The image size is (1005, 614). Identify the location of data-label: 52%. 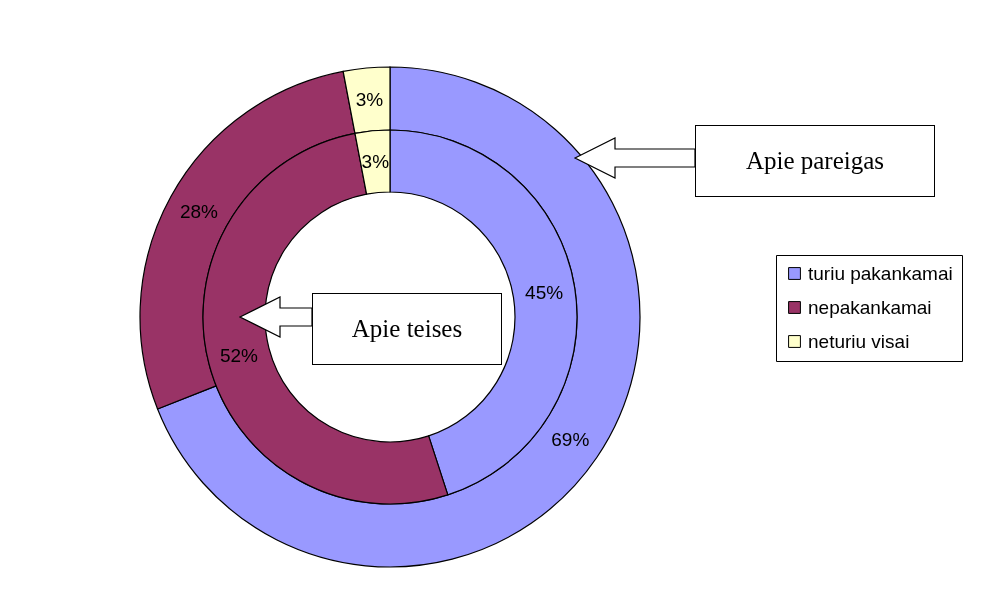
(239, 355).